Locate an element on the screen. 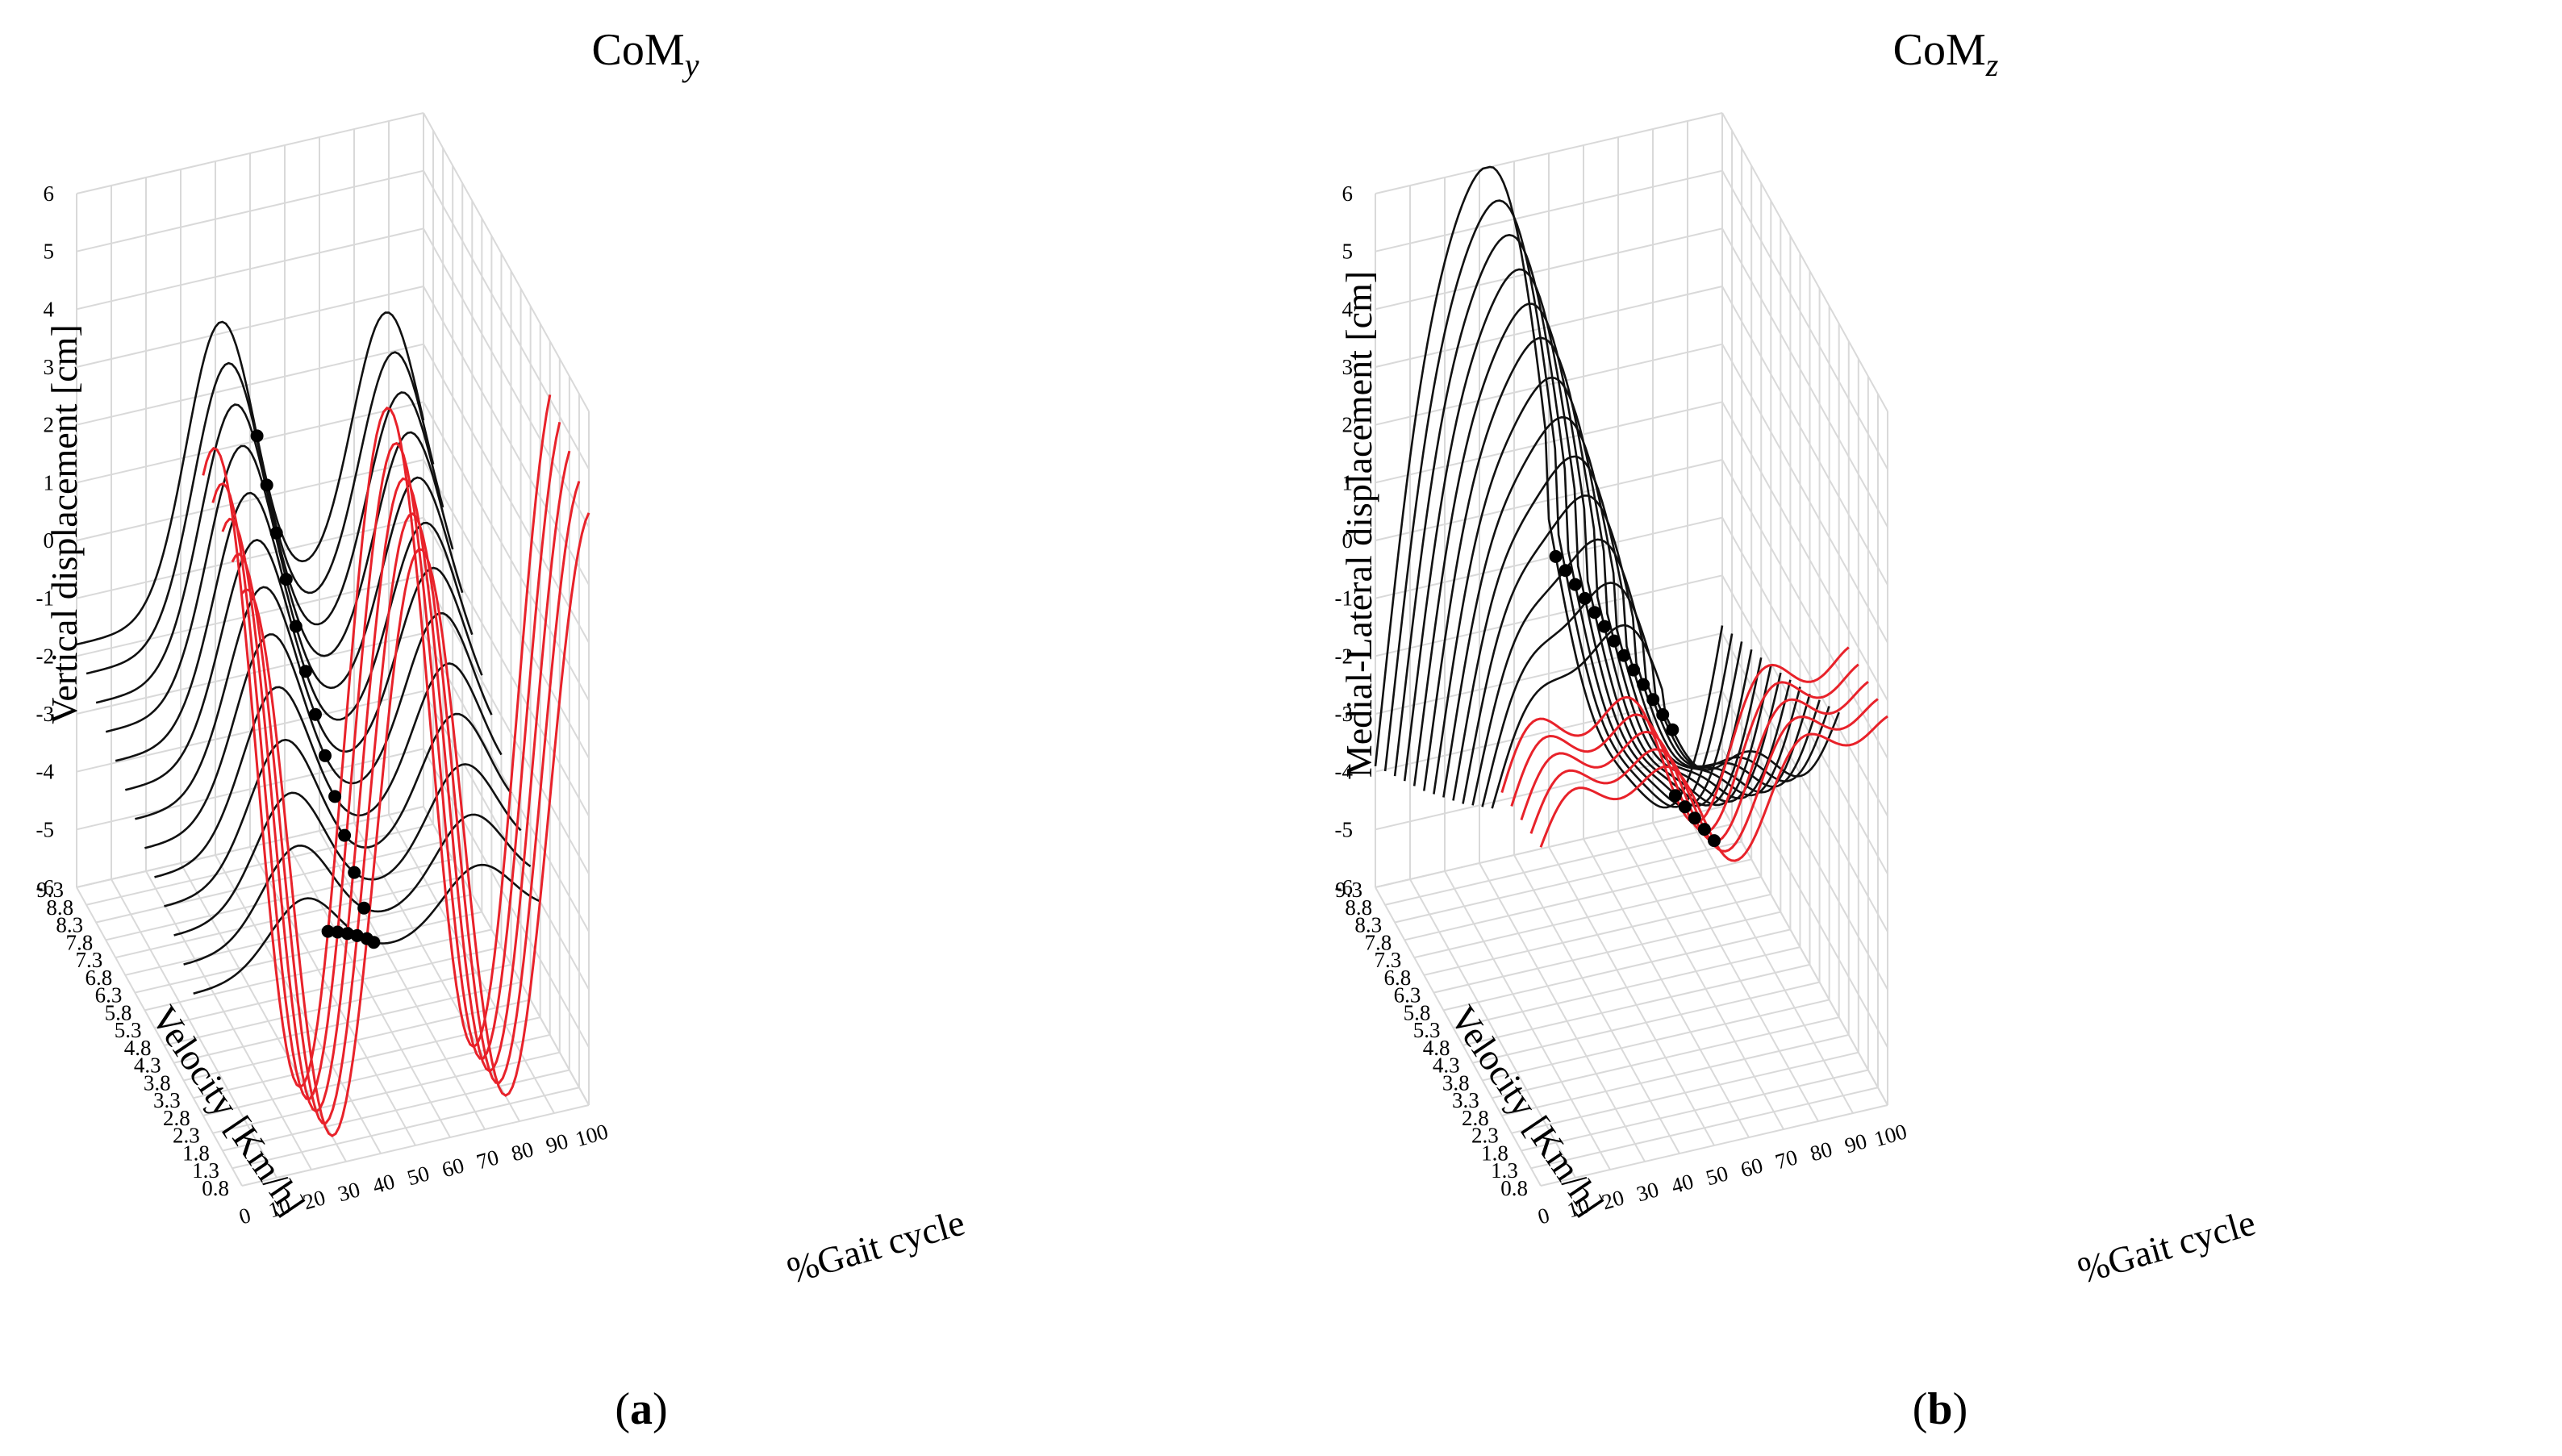  floor-grid-y-2-b is located at coordinates (1695, 1110).